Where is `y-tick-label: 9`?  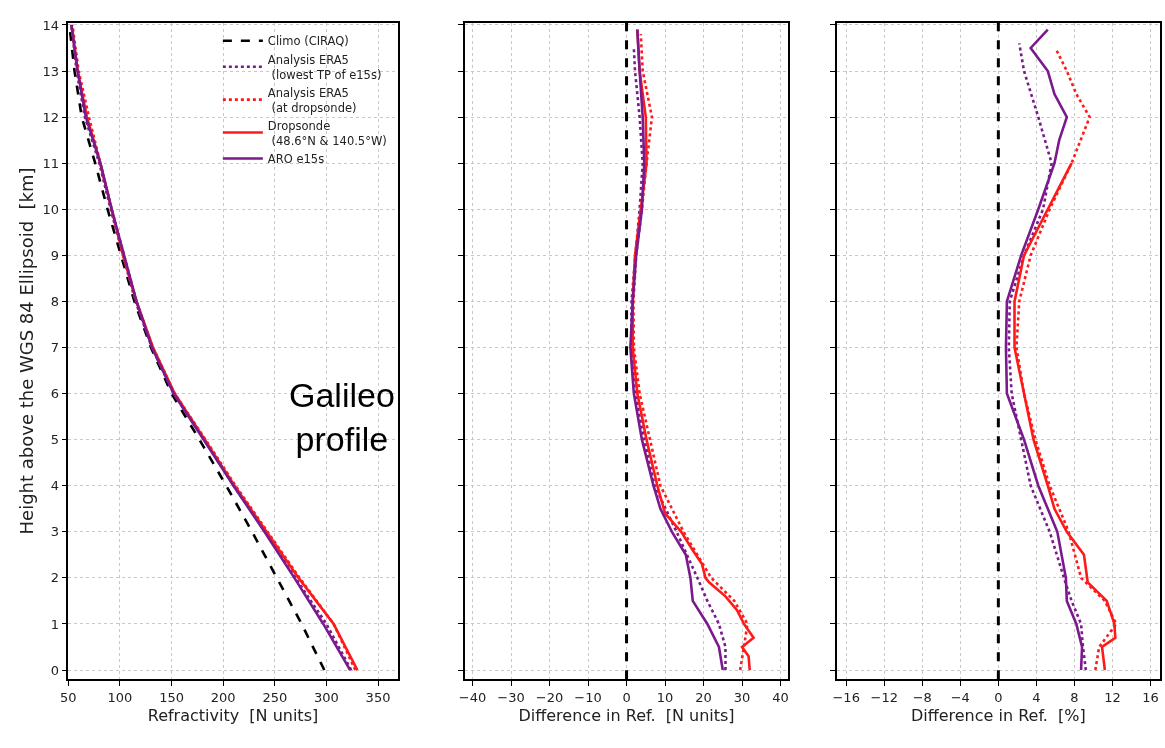 y-tick-label: 9 is located at coordinates (54, 255).